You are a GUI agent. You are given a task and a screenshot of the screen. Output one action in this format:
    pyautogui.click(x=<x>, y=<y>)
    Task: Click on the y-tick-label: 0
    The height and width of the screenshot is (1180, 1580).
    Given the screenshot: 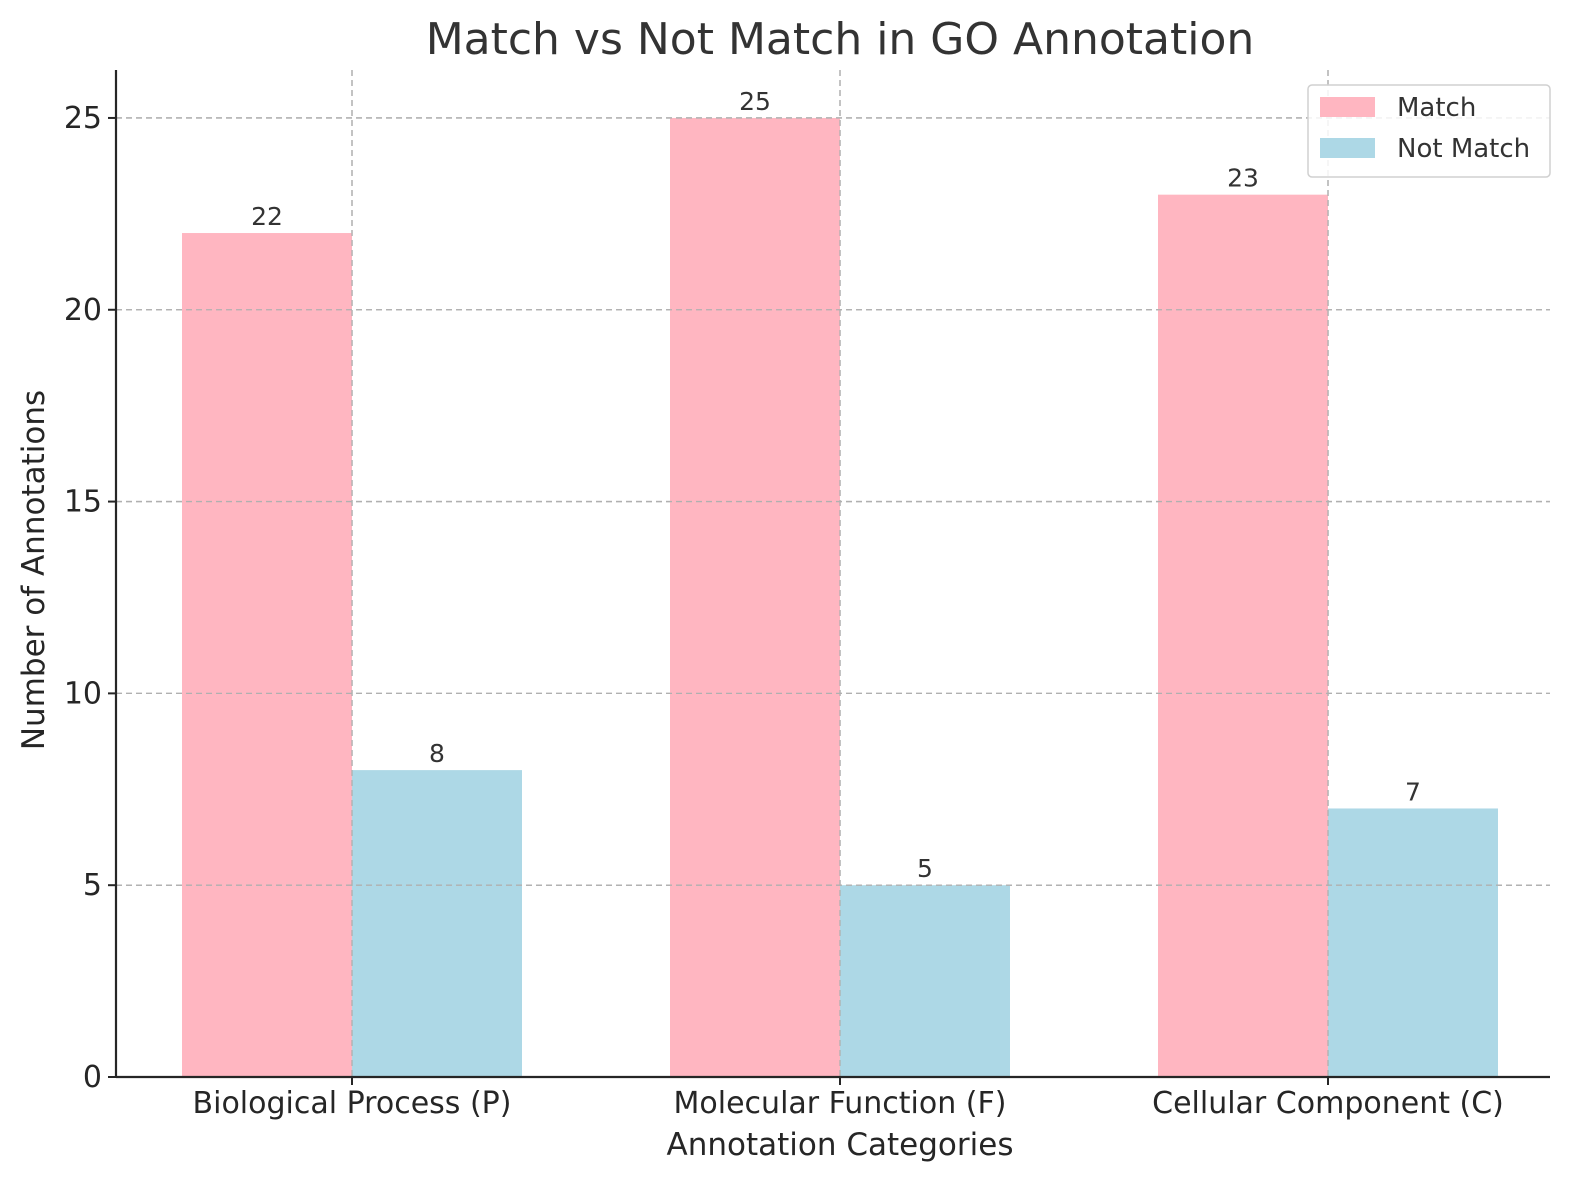 What is the action you would take?
    pyautogui.click(x=92, y=1077)
    